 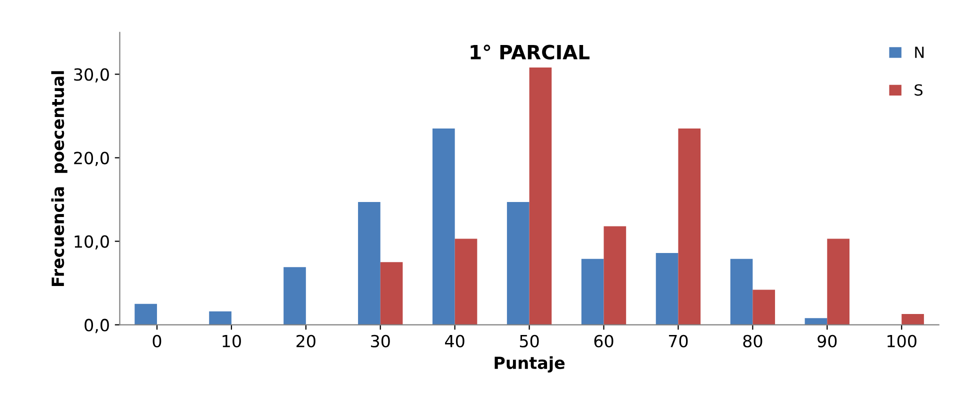 What do you see at coordinates (91, 75) in the screenshot?
I see `y-tick-label: 30,0` at bounding box center [91, 75].